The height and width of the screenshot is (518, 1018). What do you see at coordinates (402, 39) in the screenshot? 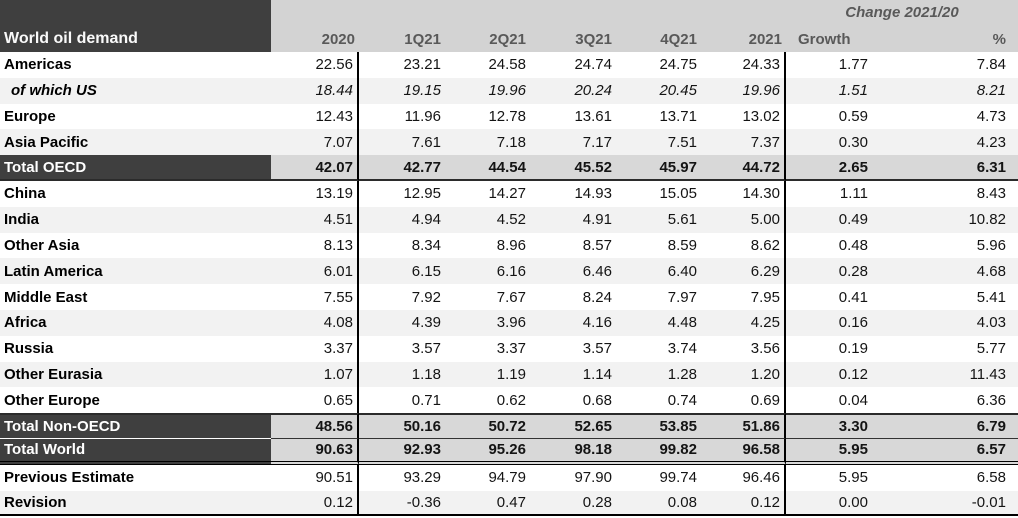
I see `col-1q21: 1Q21` at bounding box center [402, 39].